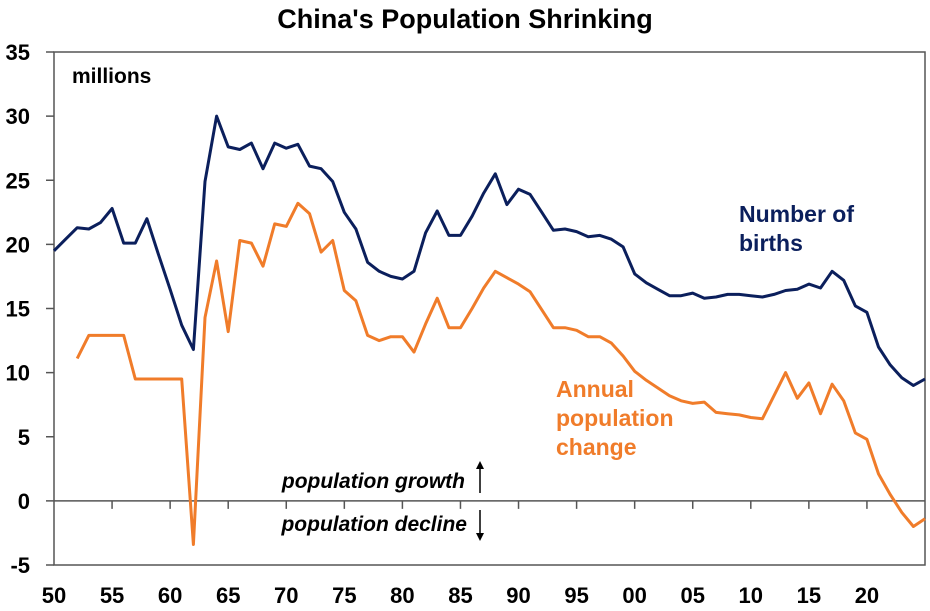  What do you see at coordinates (373, 481) in the screenshot?
I see `growth-annotation: population growth` at bounding box center [373, 481].